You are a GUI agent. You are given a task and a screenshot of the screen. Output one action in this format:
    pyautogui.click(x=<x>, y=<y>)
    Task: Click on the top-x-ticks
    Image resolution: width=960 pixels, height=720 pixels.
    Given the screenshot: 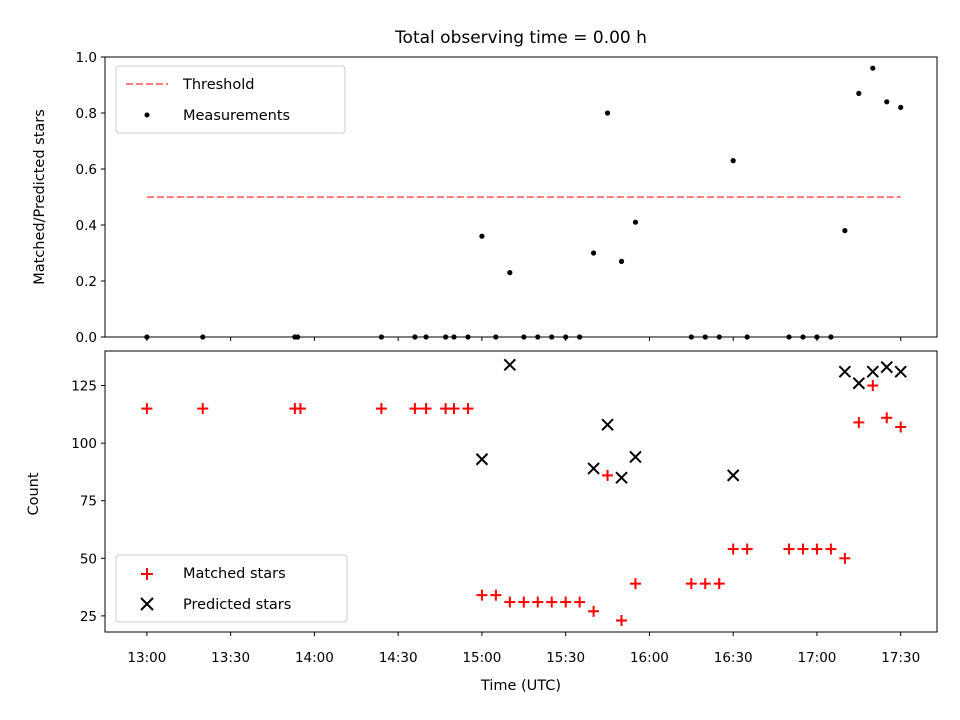 What is the action you would take?
    pyautogui.click(x=524, y=339)
    